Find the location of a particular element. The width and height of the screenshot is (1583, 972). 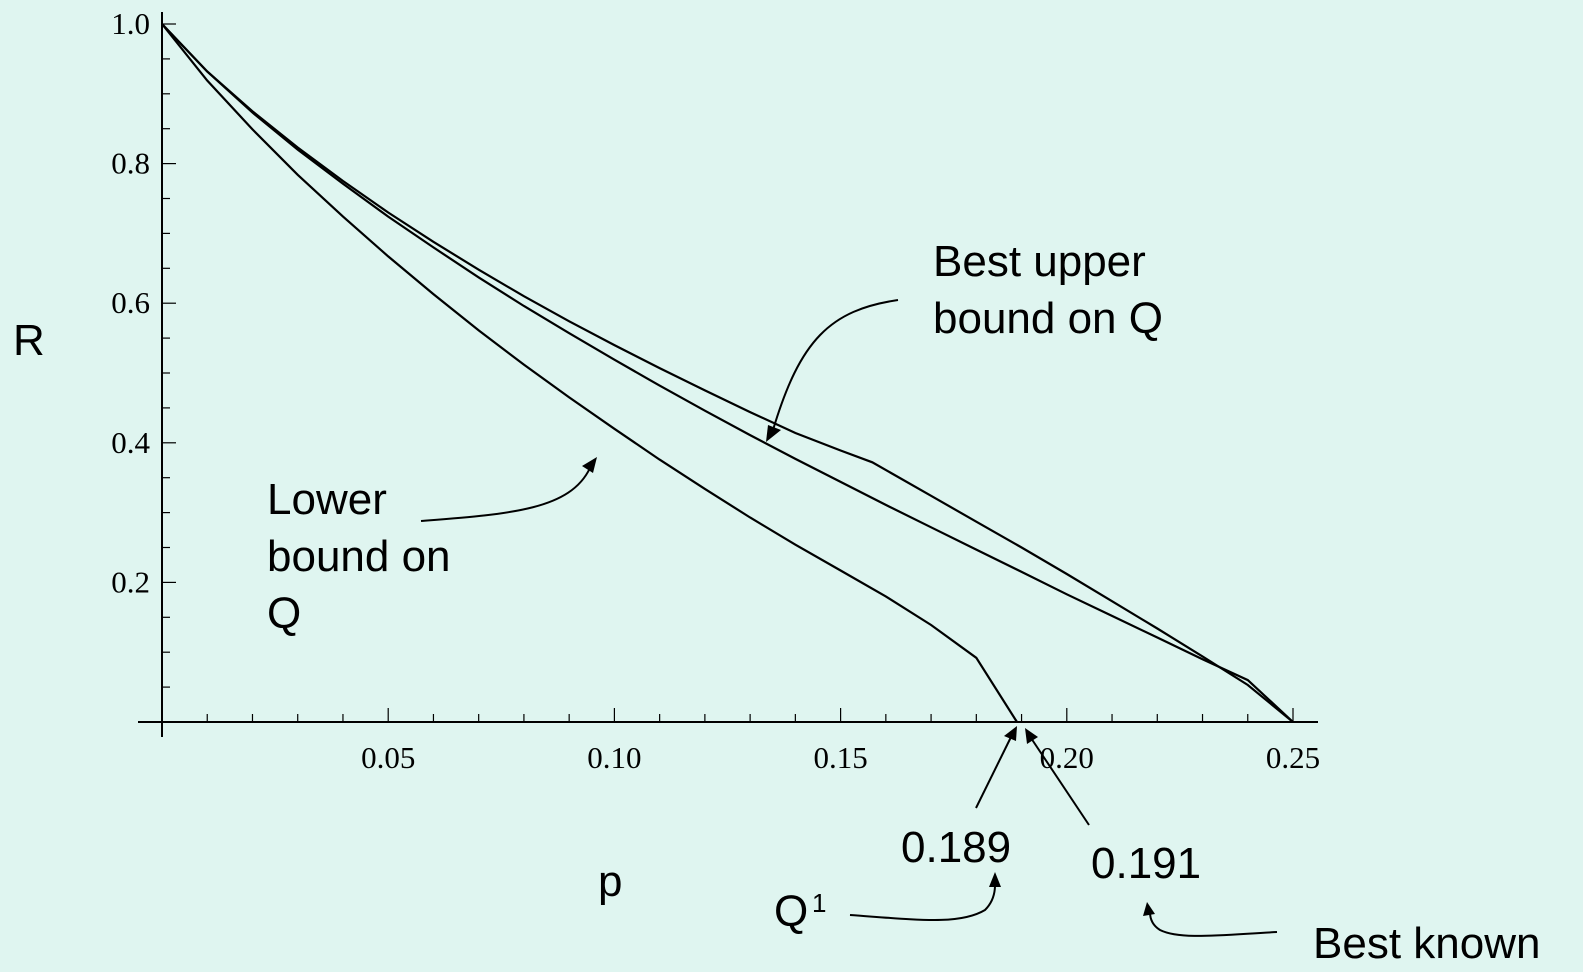

lower-bound-arrowhead is located at coordinates (589, 465).